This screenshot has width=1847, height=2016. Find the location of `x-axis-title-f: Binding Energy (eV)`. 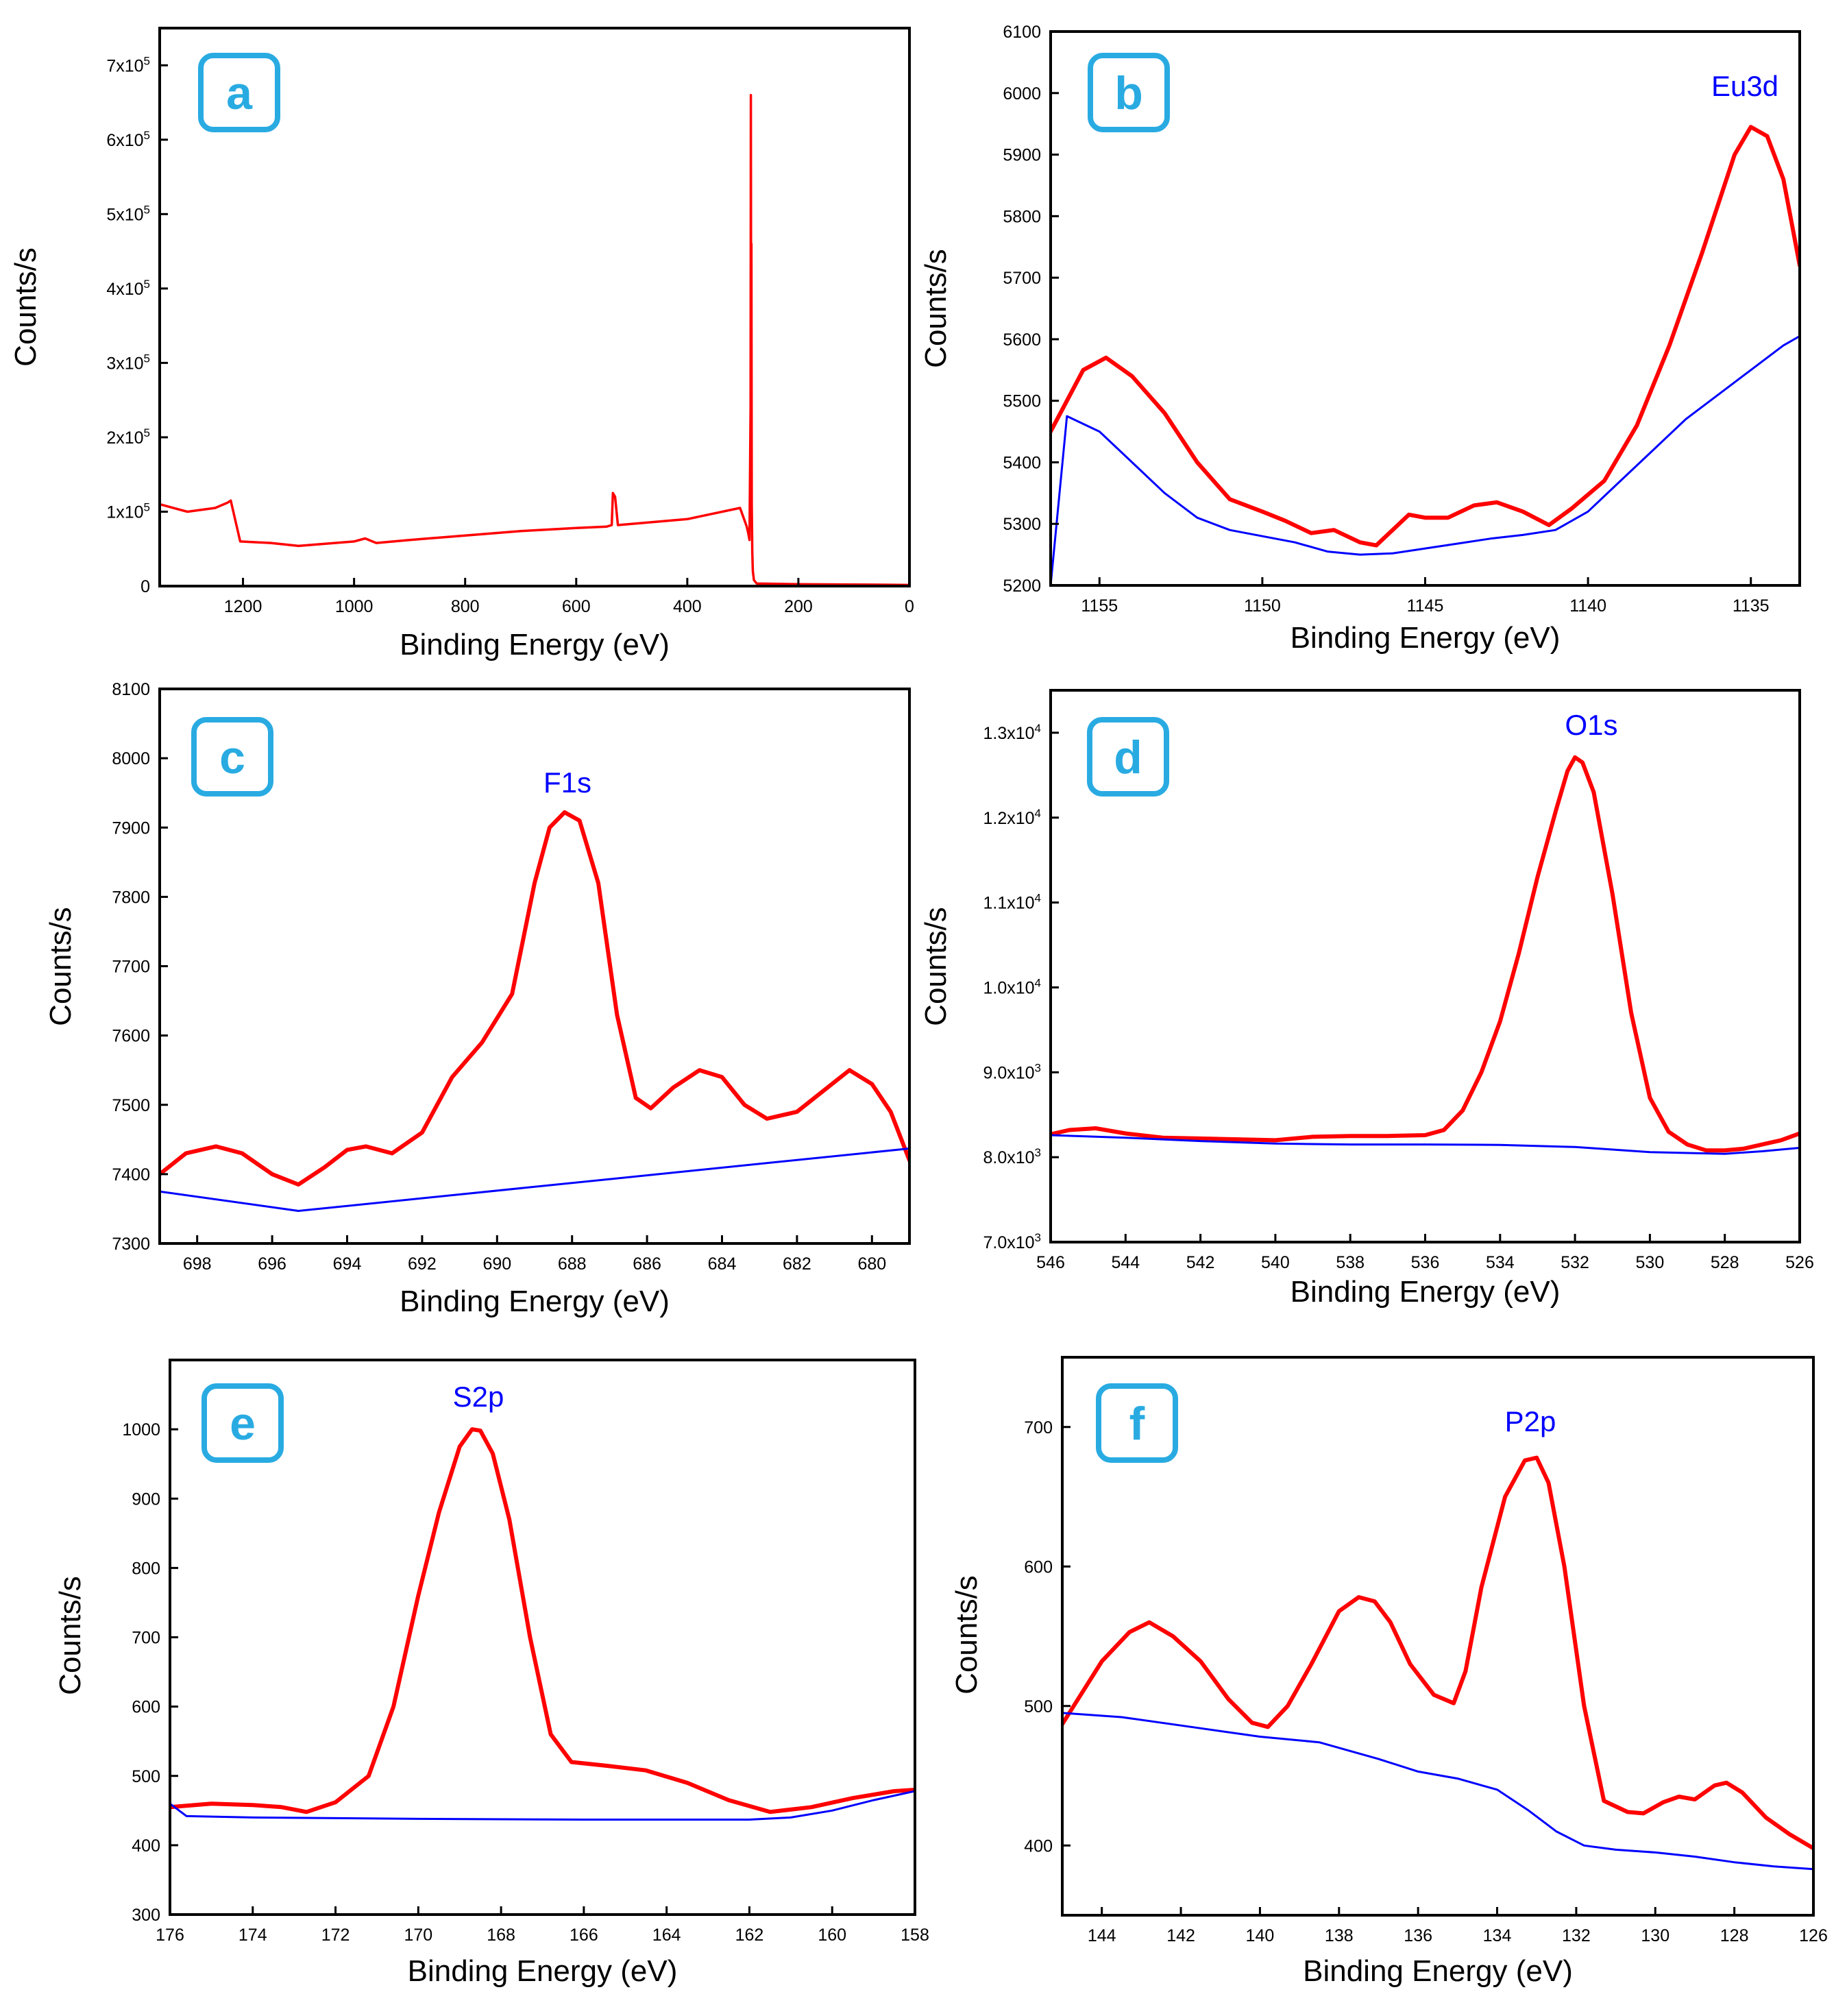

x-axis-title-f: Binding Energy (eV) is located at coordinates (1438, 1971).